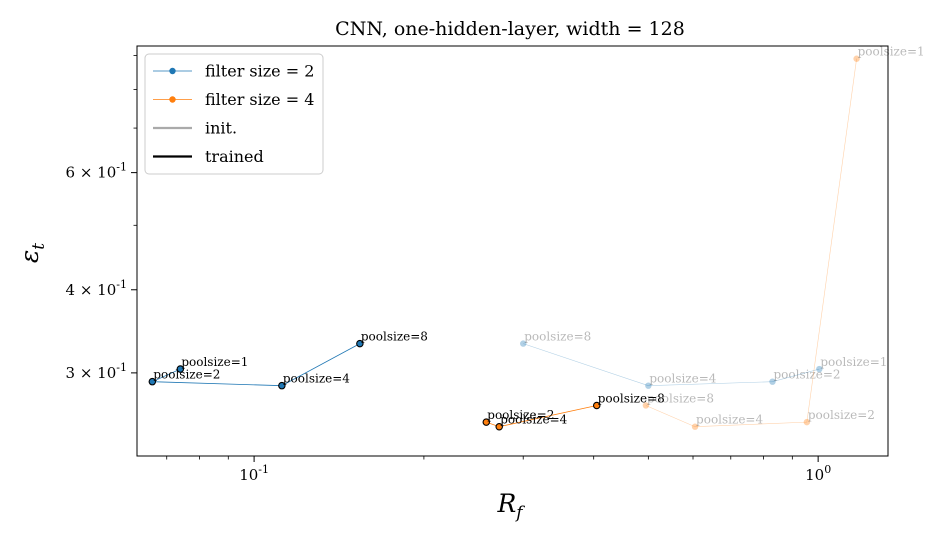 The height and width of the screenshot is (539, 944). I want to click on x-axis-label-sub: f, so click(519, 513).